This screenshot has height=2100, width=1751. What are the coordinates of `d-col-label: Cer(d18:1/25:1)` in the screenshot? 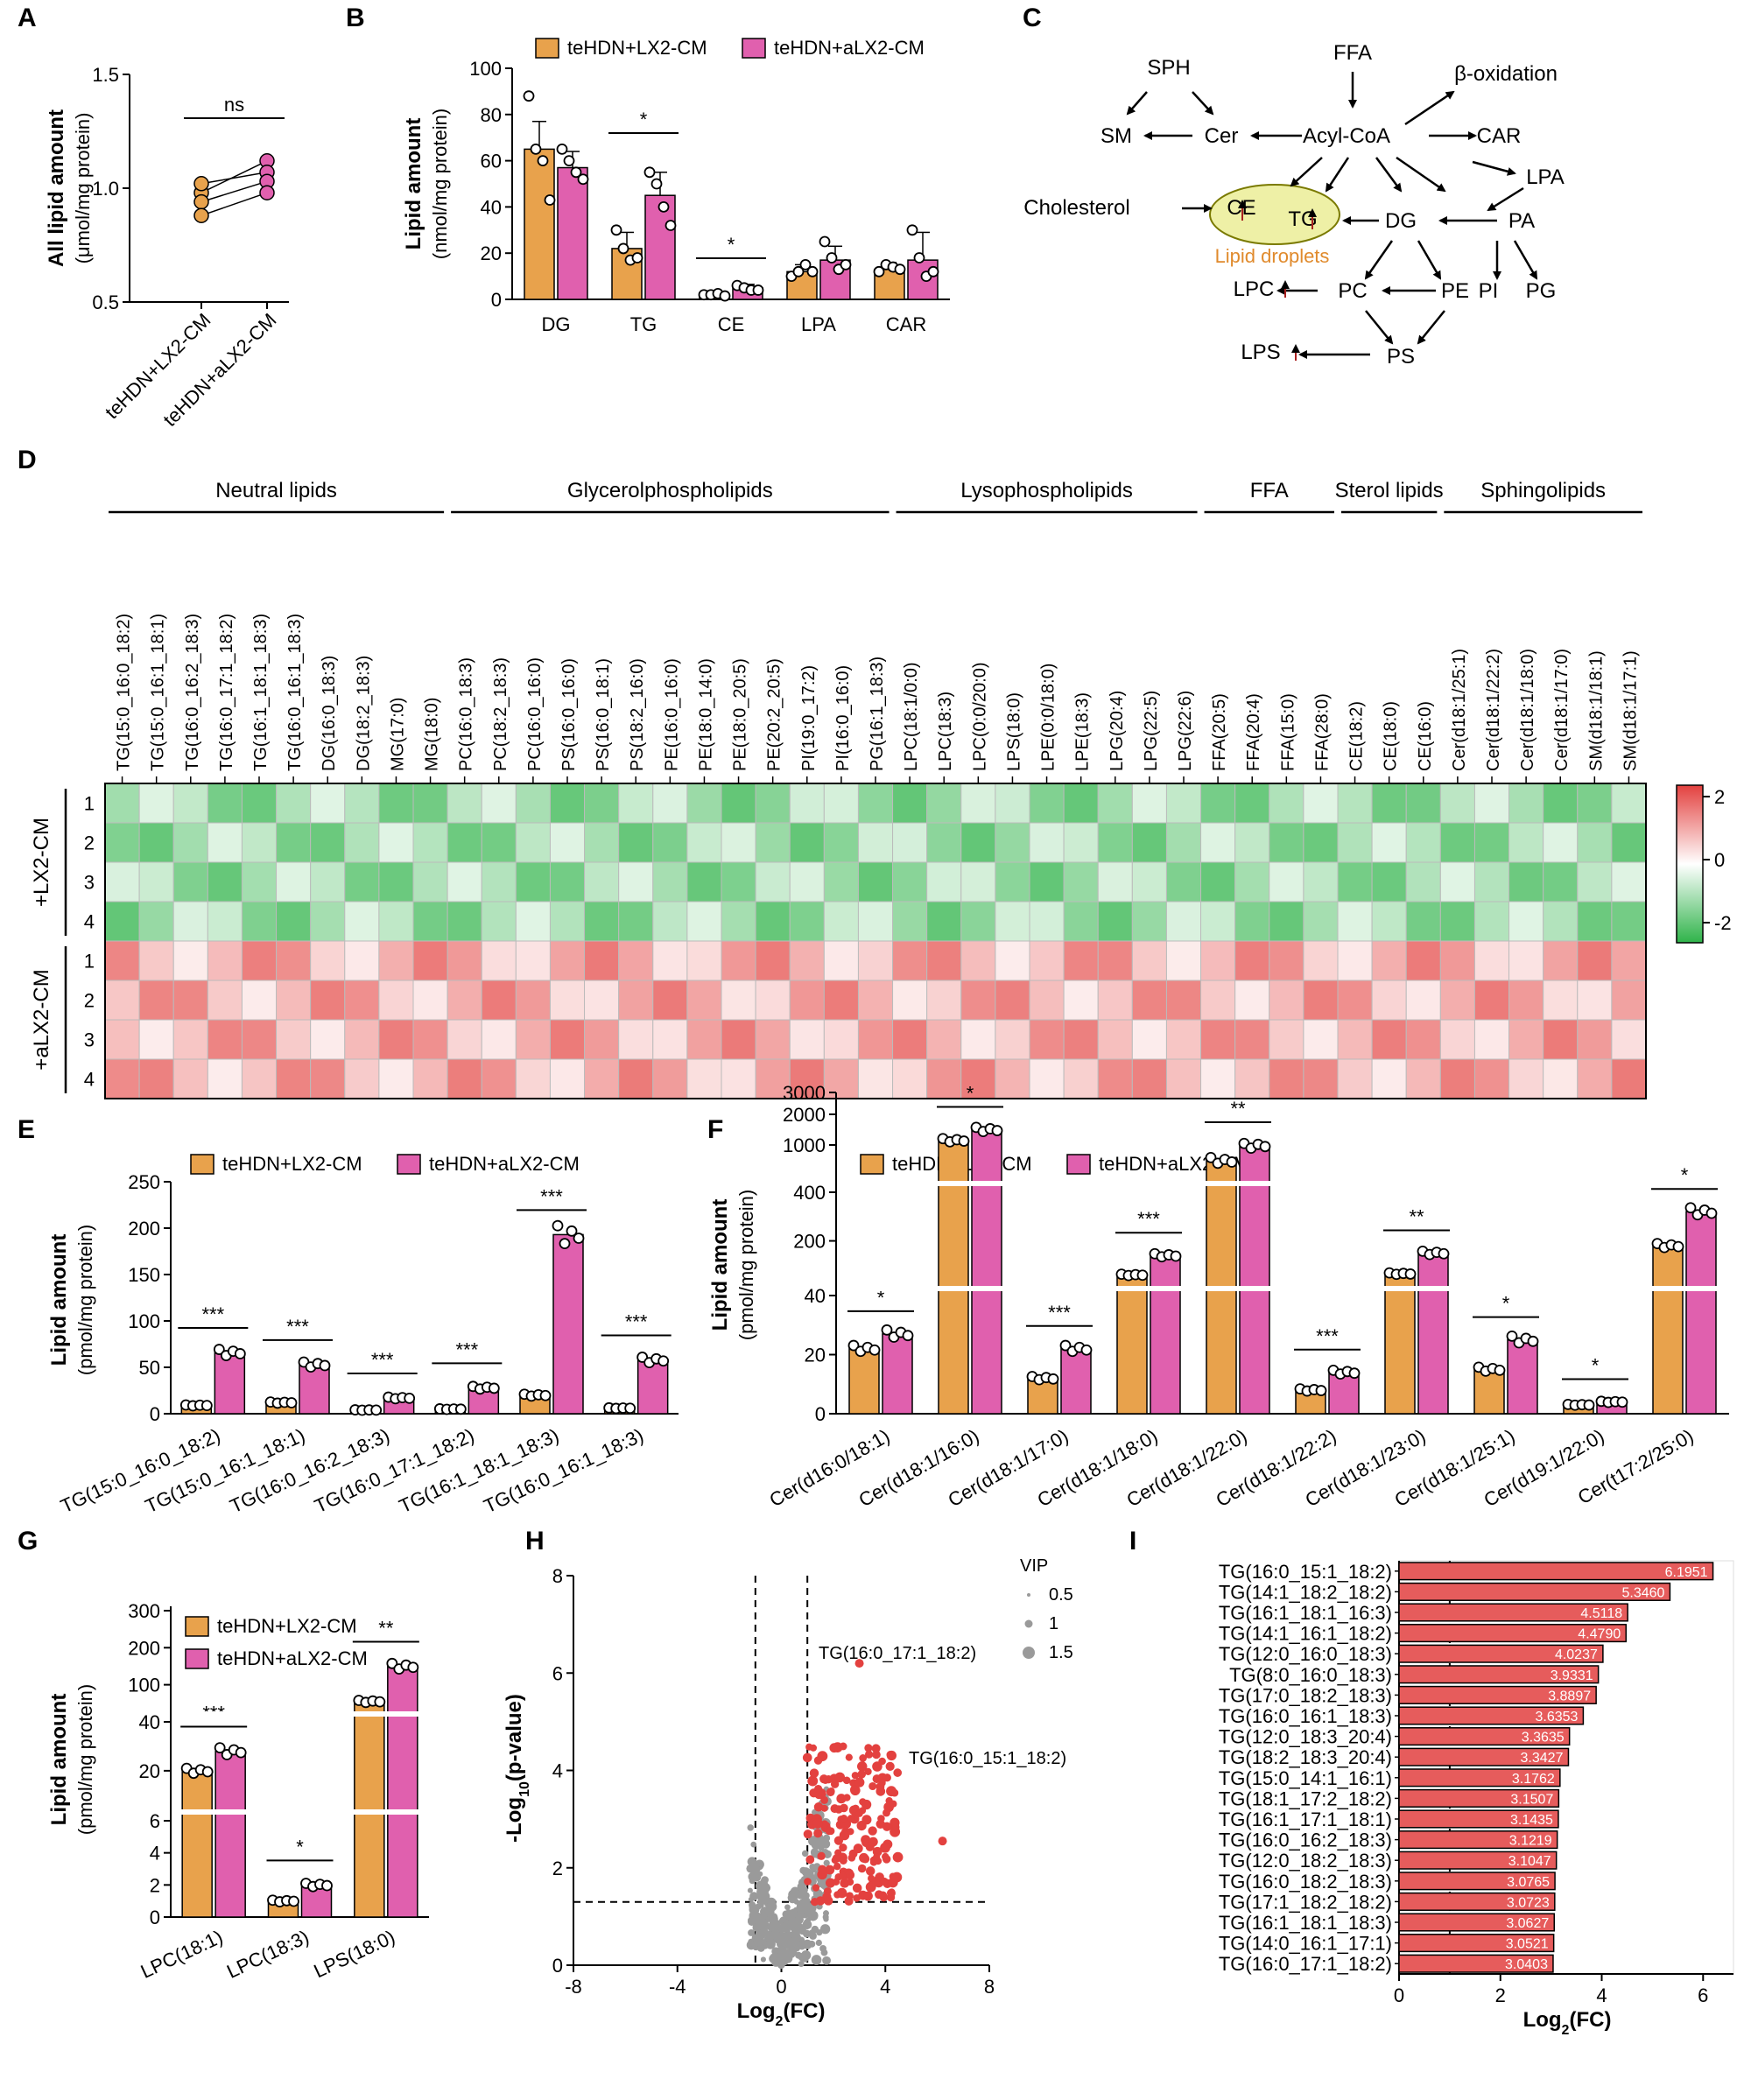 It's located at (1459, 710).